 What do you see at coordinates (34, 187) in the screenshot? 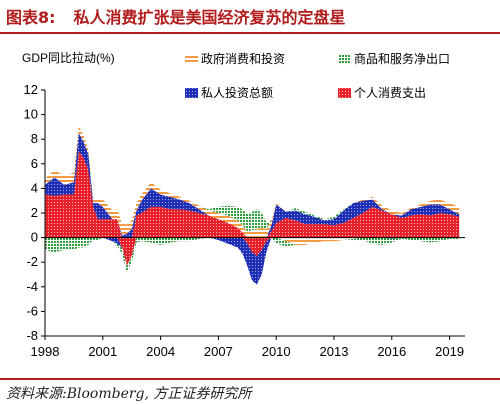
I see `y-tick-label: 4` at bounding box center [34, 187].